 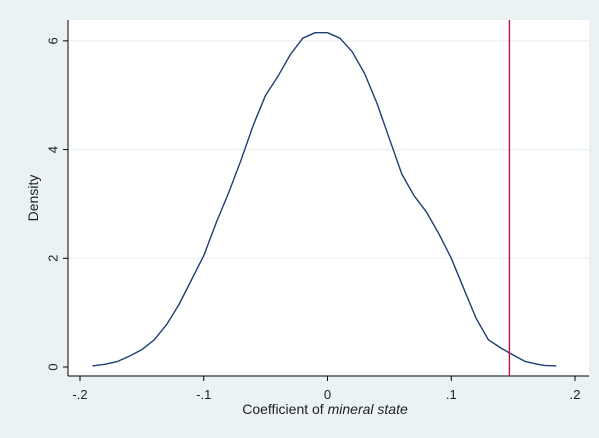 What do you see at coordinates (79, 394) in the screenshot?
I see `x-tick-label: -.2` at bounding box center [79, 394].